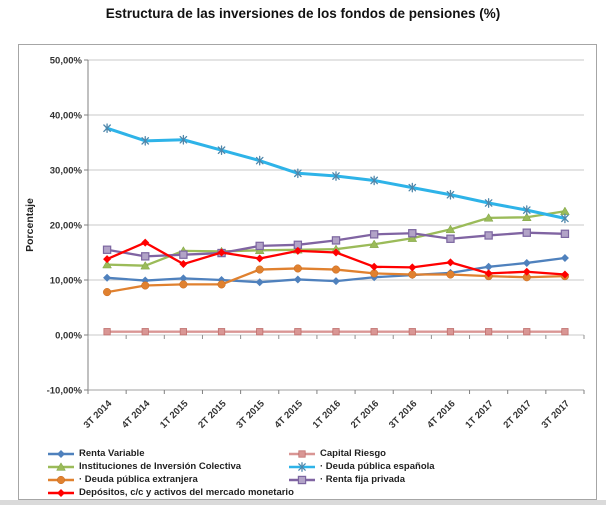 This screenshot has height=512, width=606. I want to click on legend-label-instituciones-inversion-colectiva: Instituciones de Inversión Colectiva, so click(160, 467).